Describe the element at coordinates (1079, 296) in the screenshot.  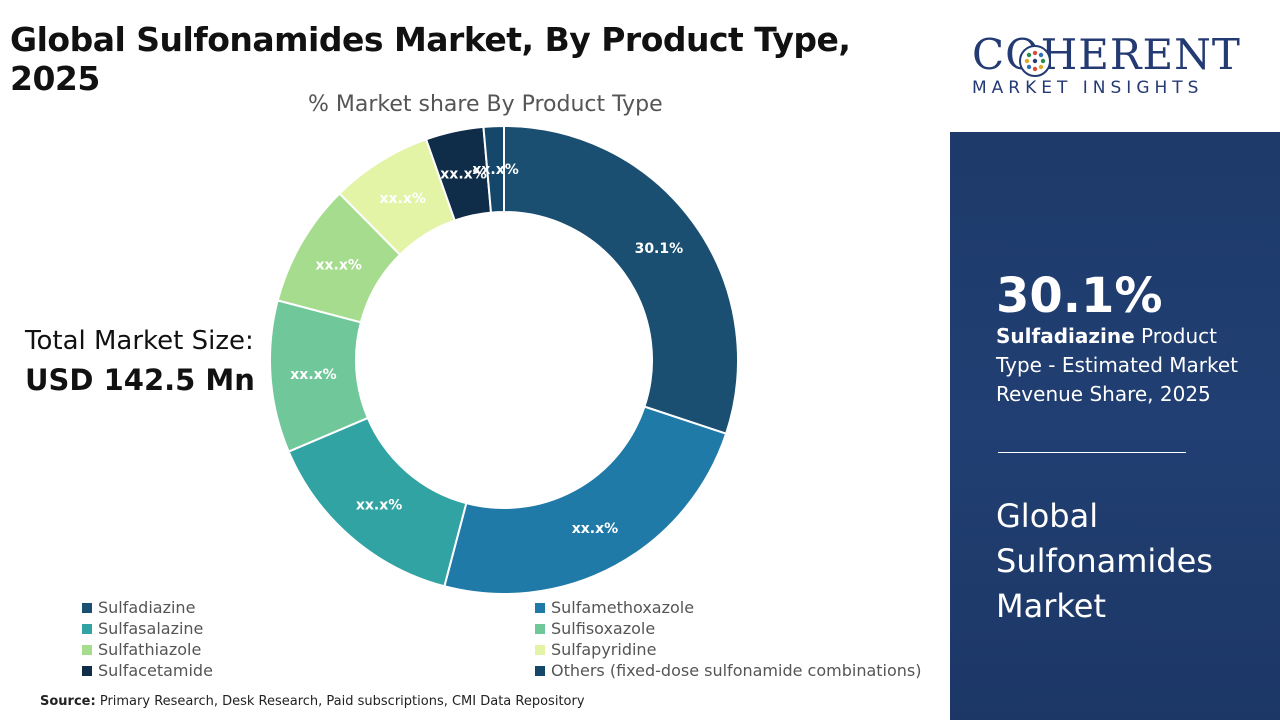
I see `highlight-stat-value: 30.1%` at that location.